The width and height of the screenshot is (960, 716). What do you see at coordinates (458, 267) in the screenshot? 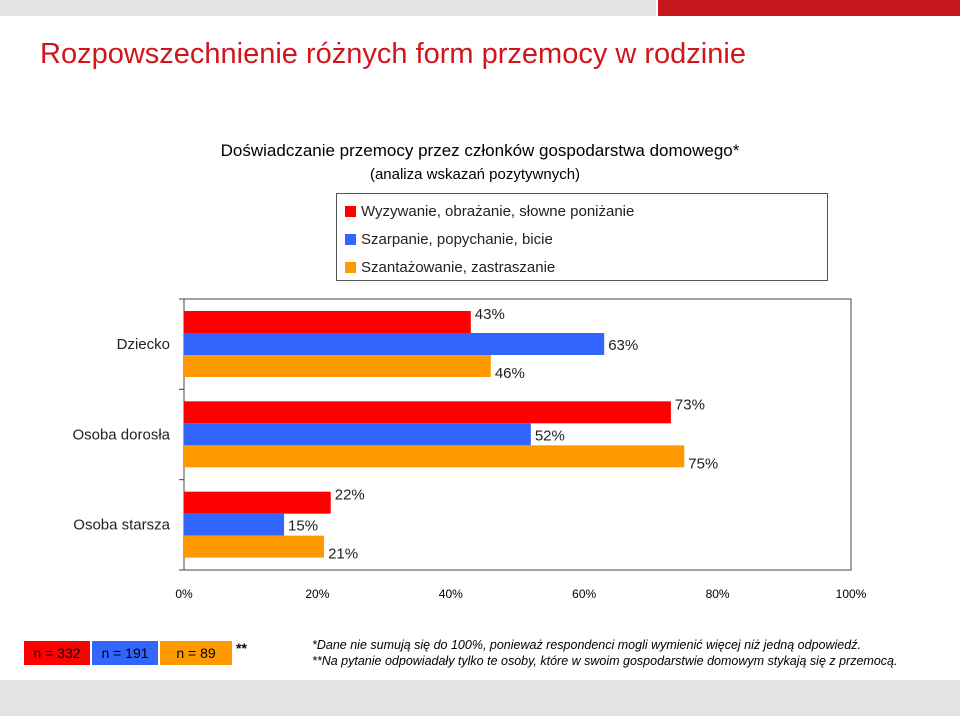
I see `legend-label: Szantażowanie, zastraszanie` at bounding box center [458, 267].